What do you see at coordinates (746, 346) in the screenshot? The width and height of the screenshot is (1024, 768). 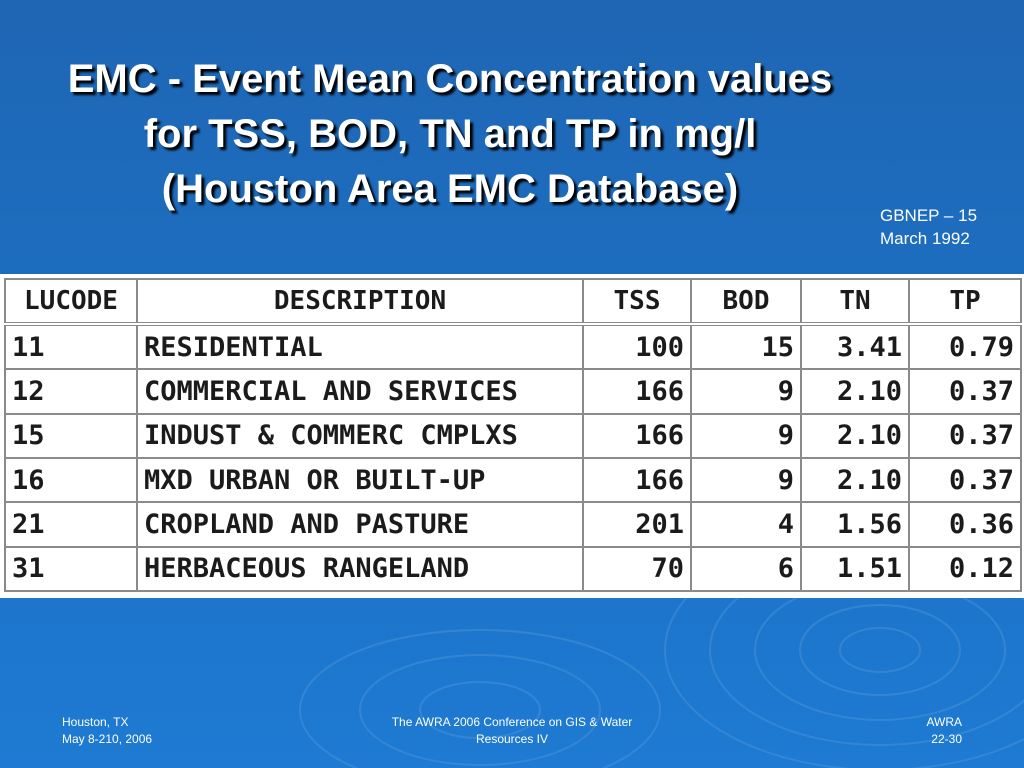 I see `cell-bod: 15` at bounding box center [746, 346].